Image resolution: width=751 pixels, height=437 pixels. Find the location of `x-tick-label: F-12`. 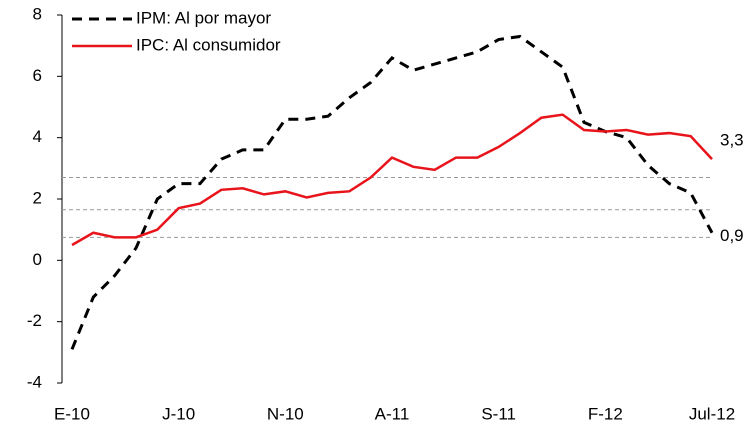

x-tick-label: F-12 is located at coordinates (605, 413).